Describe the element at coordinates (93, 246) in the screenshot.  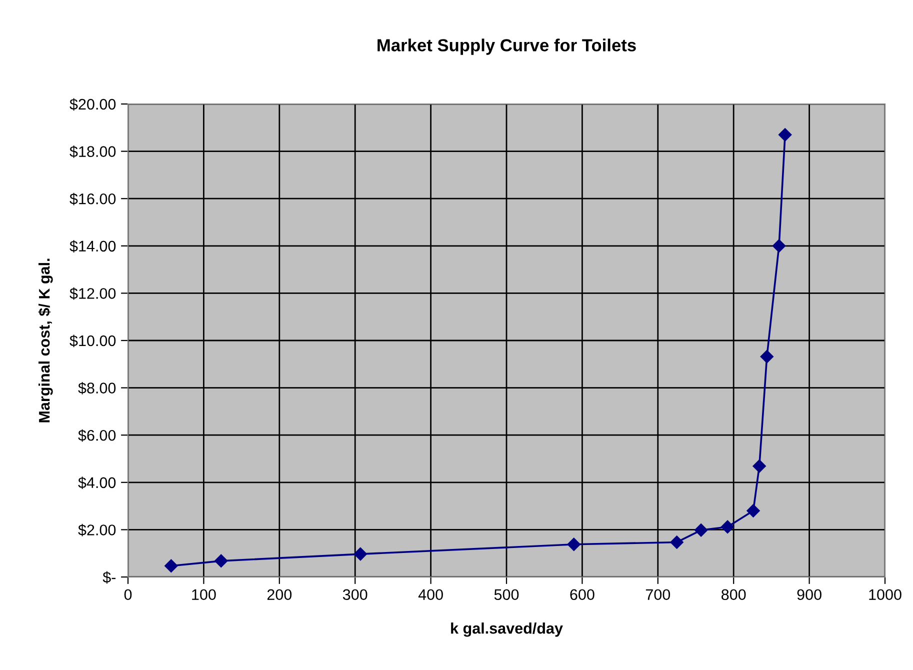
I see `y-tick-label: $14.00` at that location.